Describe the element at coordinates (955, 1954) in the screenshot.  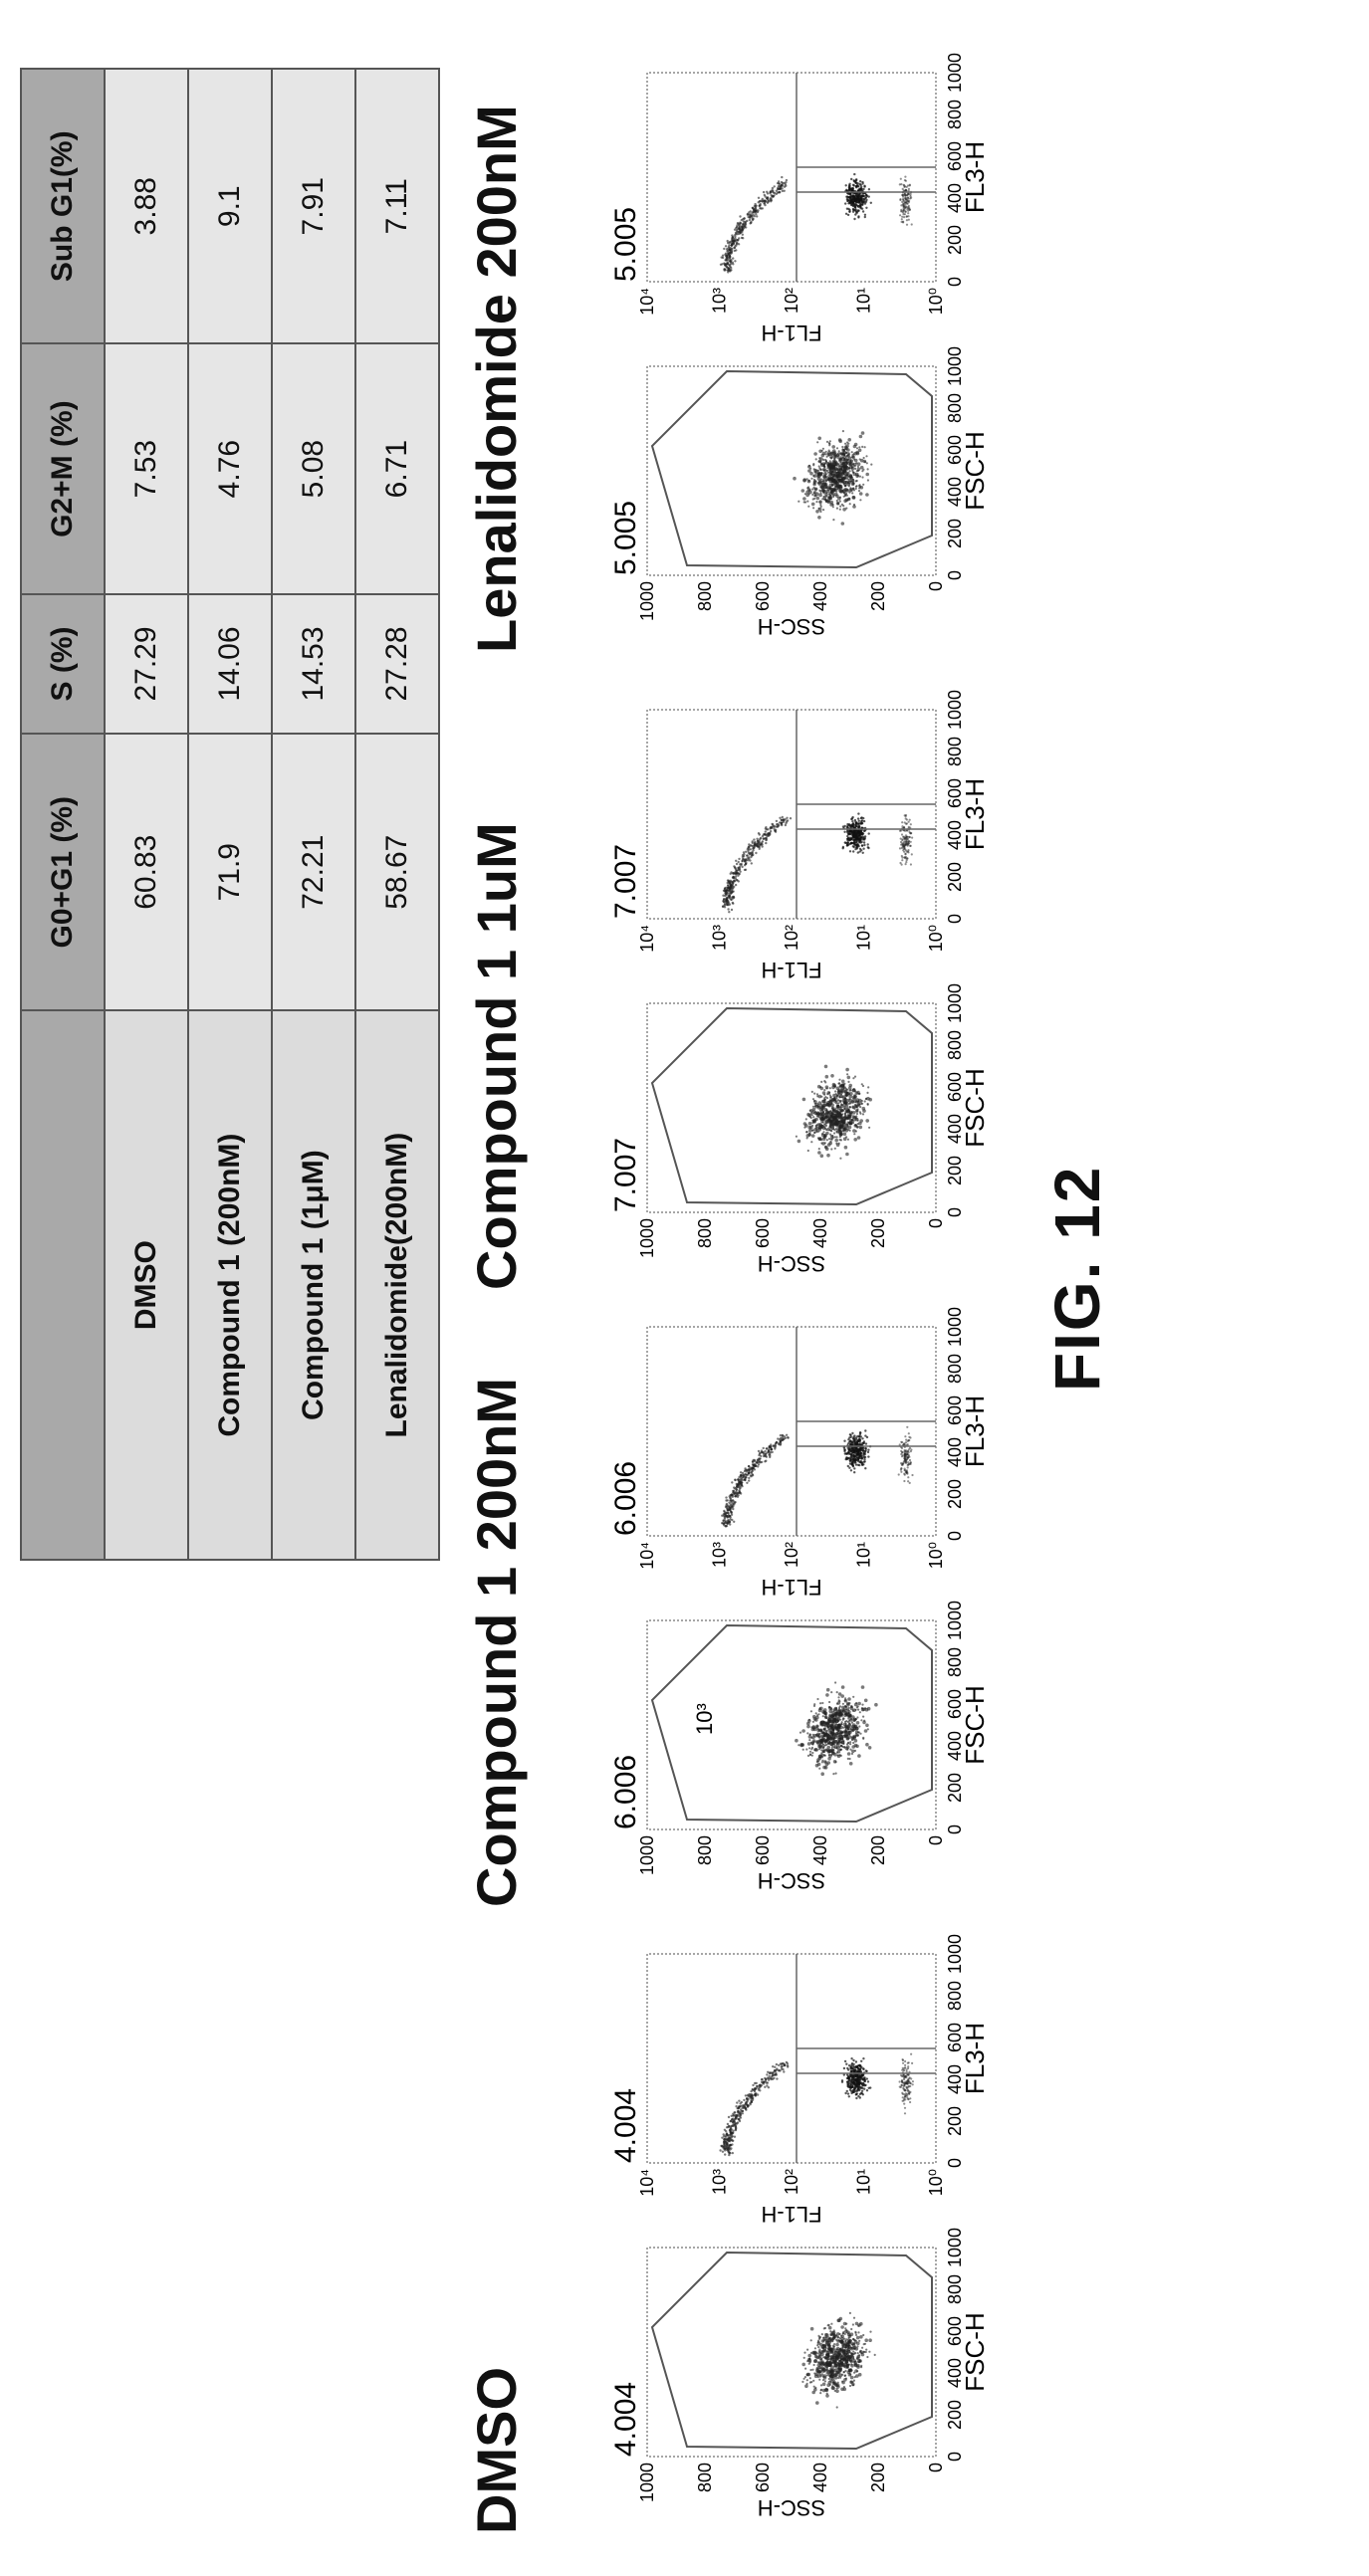
I see `x-tick-label: 1000` at that location.